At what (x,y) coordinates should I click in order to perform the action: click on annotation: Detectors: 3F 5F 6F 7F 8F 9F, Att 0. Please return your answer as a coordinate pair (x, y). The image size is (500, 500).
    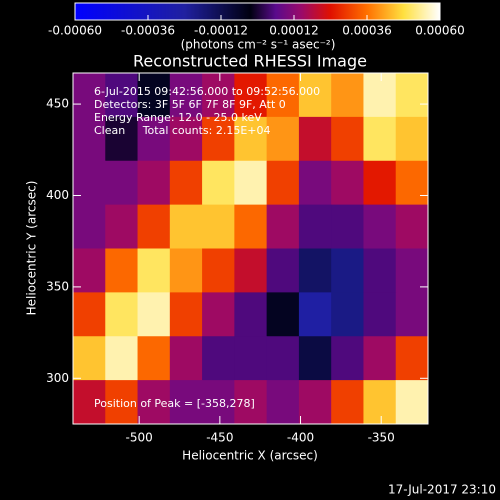
    Looking at the image, I should click on (190, 104).